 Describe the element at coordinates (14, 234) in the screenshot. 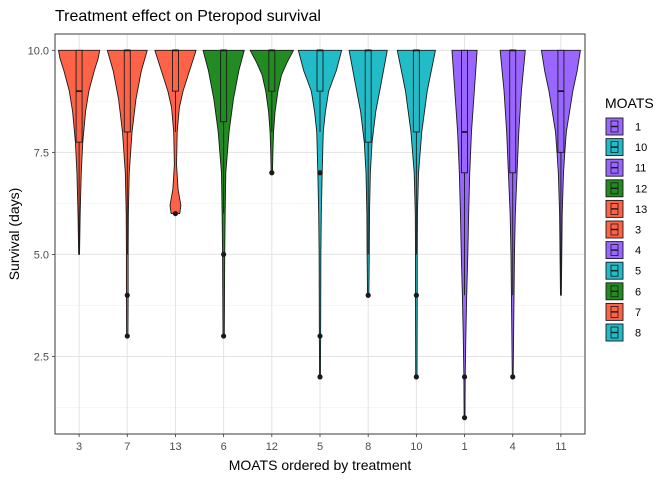

I see `y-axis-title: Survival (days)` at that location.